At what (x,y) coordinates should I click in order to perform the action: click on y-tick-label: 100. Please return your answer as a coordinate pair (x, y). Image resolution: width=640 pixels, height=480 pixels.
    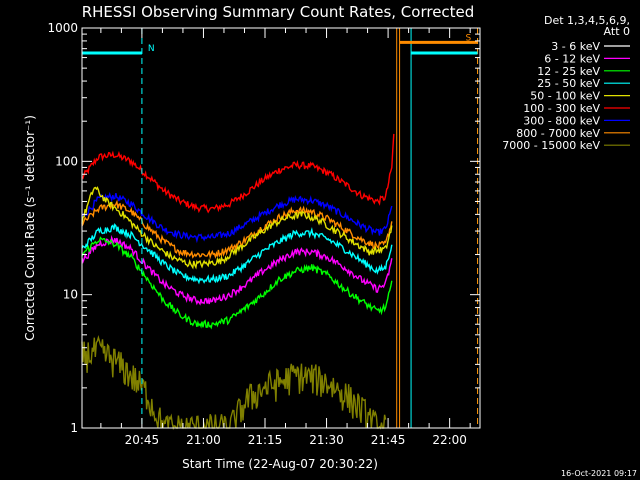
    Looking at the image, I should click on (66, 161).